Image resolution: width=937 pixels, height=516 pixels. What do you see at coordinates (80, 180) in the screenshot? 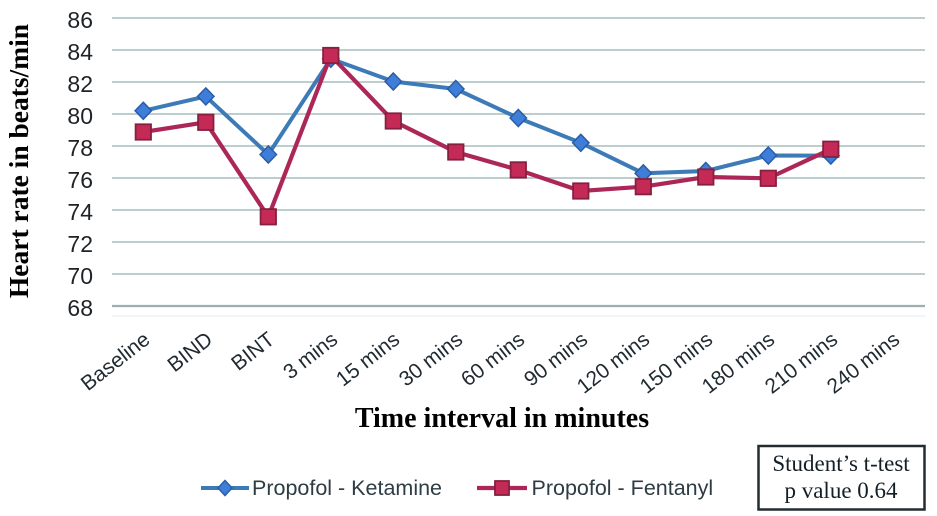
I see `svg-text: 76` at bounding box center [80, 180].